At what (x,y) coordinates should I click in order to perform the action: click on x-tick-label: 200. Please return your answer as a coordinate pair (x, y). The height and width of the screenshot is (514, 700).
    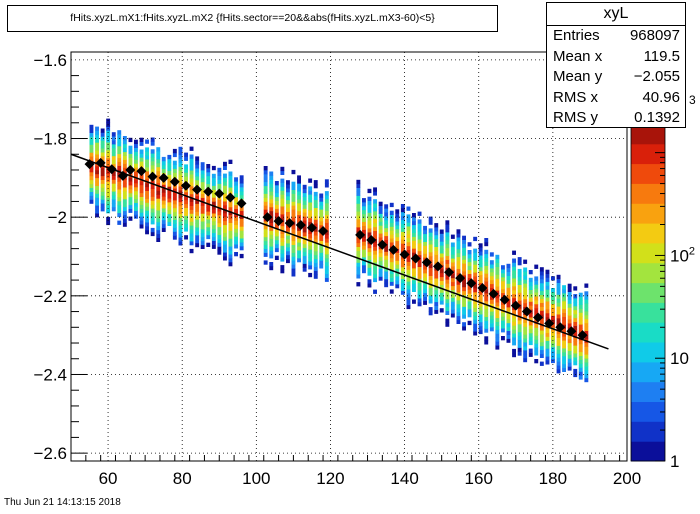
    Looking at the image, I should click on (627, 478).